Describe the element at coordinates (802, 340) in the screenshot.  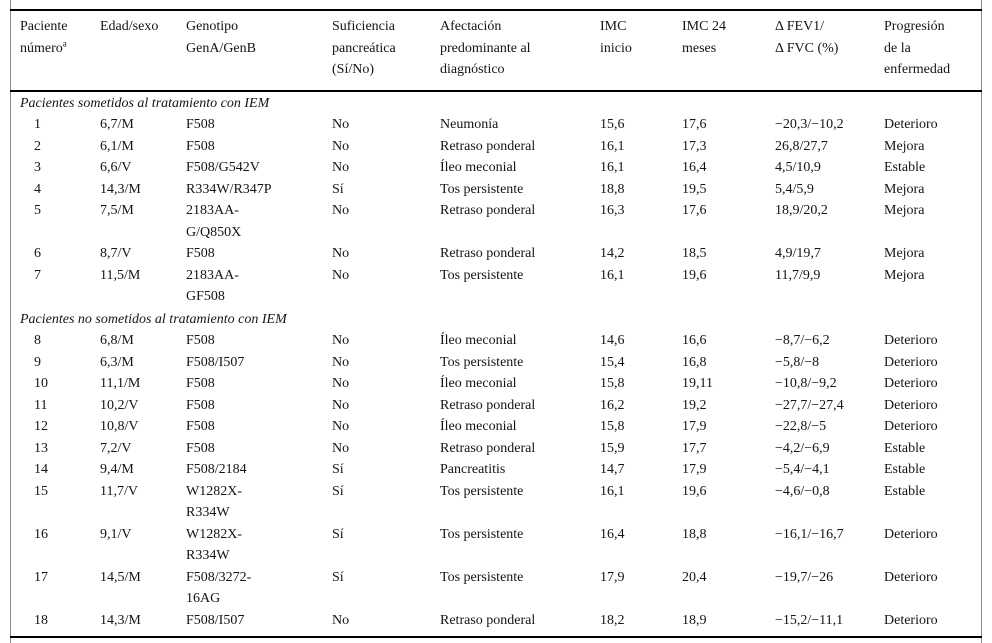
I see `cell-delta-fev1-fvc: −8,7/−6,2` at that location.